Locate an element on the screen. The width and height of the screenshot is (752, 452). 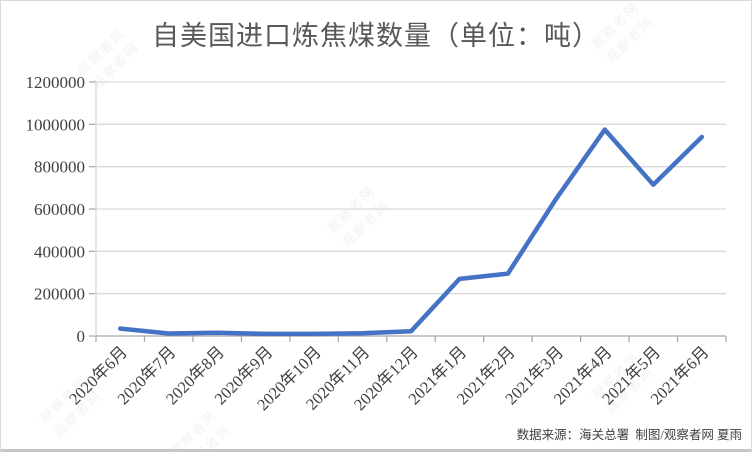
footer-credit: 数据来源：海关总署 制图/观察者网 夏雨 is located at coordinates (629, 435).